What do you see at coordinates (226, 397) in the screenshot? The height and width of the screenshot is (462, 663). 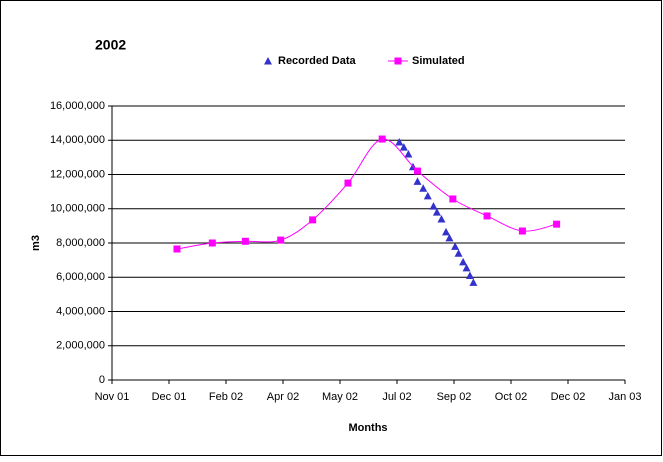 I see `x-tick-label: Feb 02` at bounding box center [226, 397].